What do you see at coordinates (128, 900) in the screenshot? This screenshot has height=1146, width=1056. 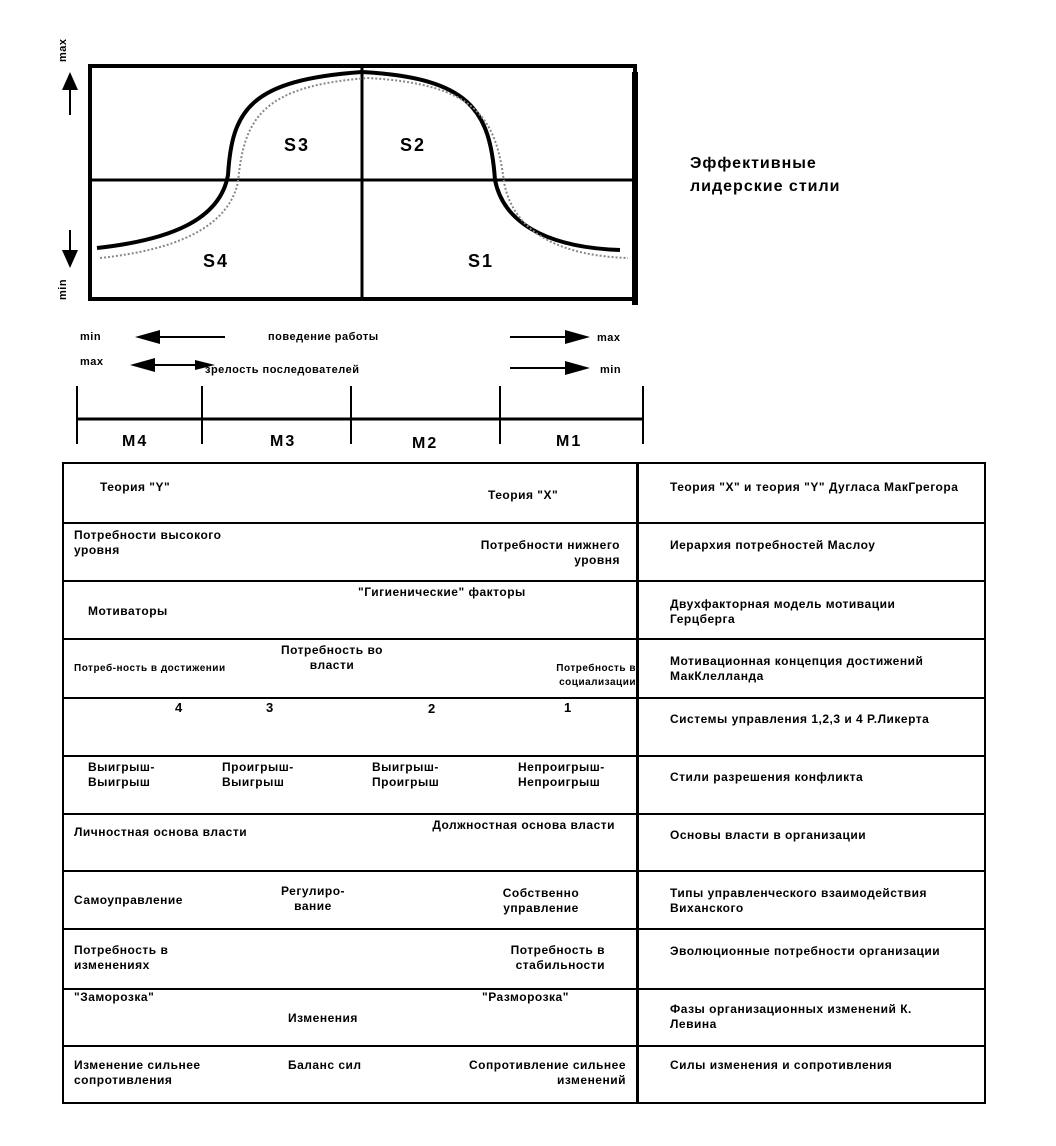 I see `cell: Самоуправление` at bounding box center [128, 900].